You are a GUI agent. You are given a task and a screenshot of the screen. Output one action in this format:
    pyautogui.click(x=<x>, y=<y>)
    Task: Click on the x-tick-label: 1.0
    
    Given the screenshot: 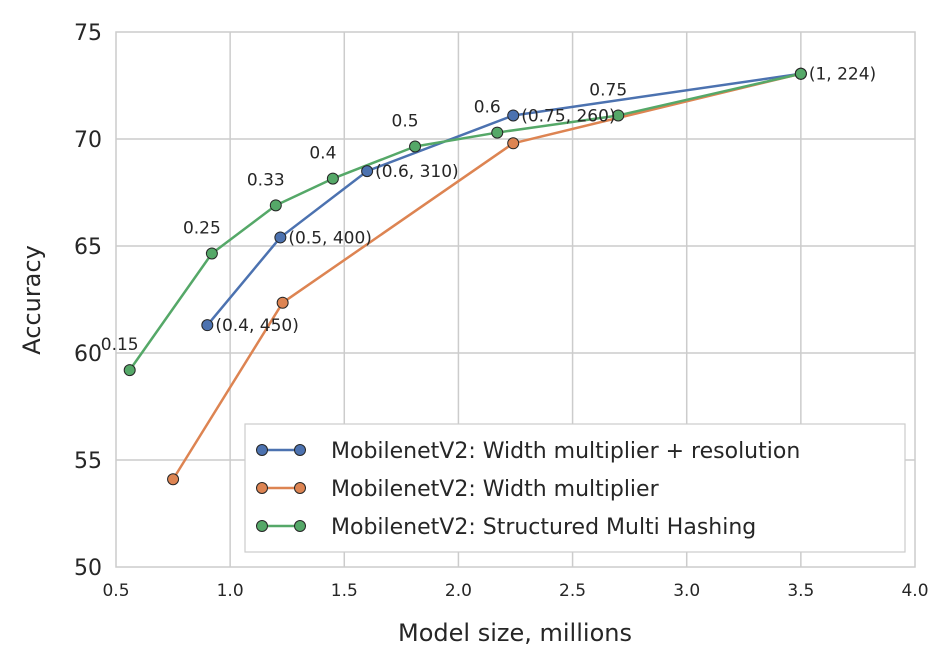 What is the action you would take?
    pyautogui.click(x=230, y=591)
    